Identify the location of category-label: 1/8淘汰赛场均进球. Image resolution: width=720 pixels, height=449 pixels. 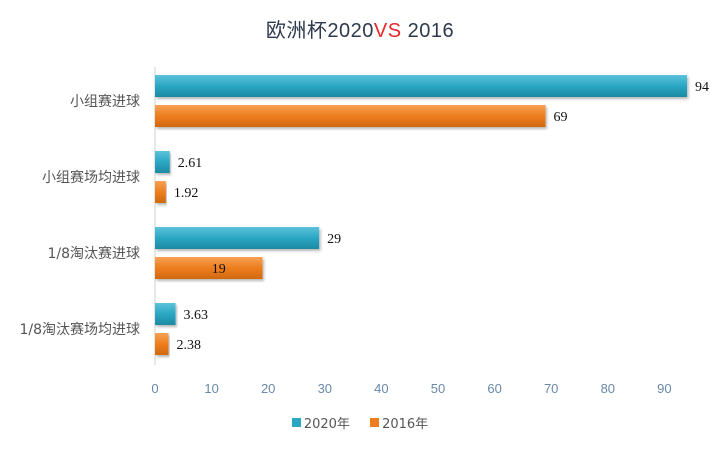
(79, 330).